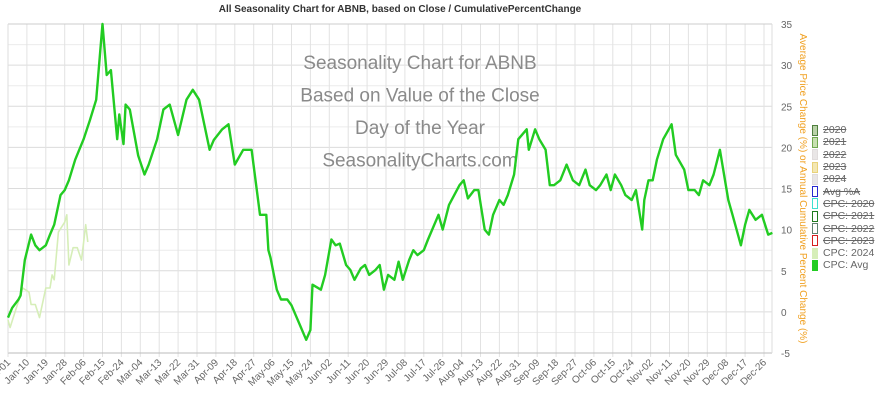 This screenshot has height=400, width=879. I want to click on legend-item-cpc-2021: CPC: 2021, so click(843, 216).